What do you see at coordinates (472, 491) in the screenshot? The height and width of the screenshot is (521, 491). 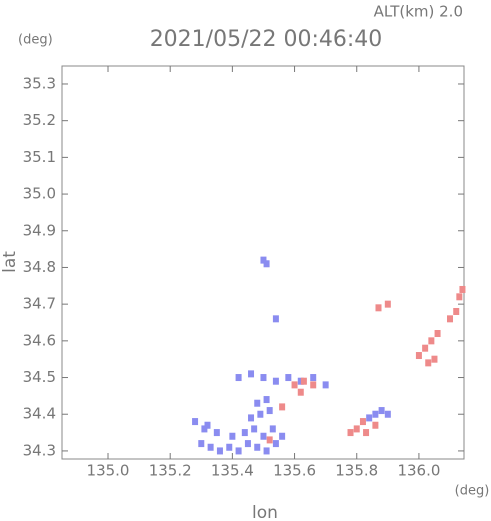 I see `x-unit: (deg)` at bounding box center [472, 491].